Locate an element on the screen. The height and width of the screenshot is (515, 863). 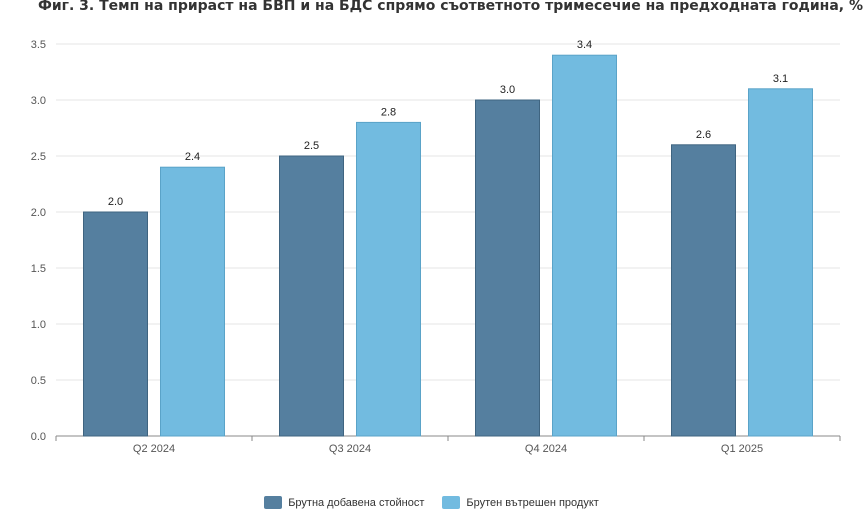
y-tick-label: 2.5 is located at coordinates (38, 157).